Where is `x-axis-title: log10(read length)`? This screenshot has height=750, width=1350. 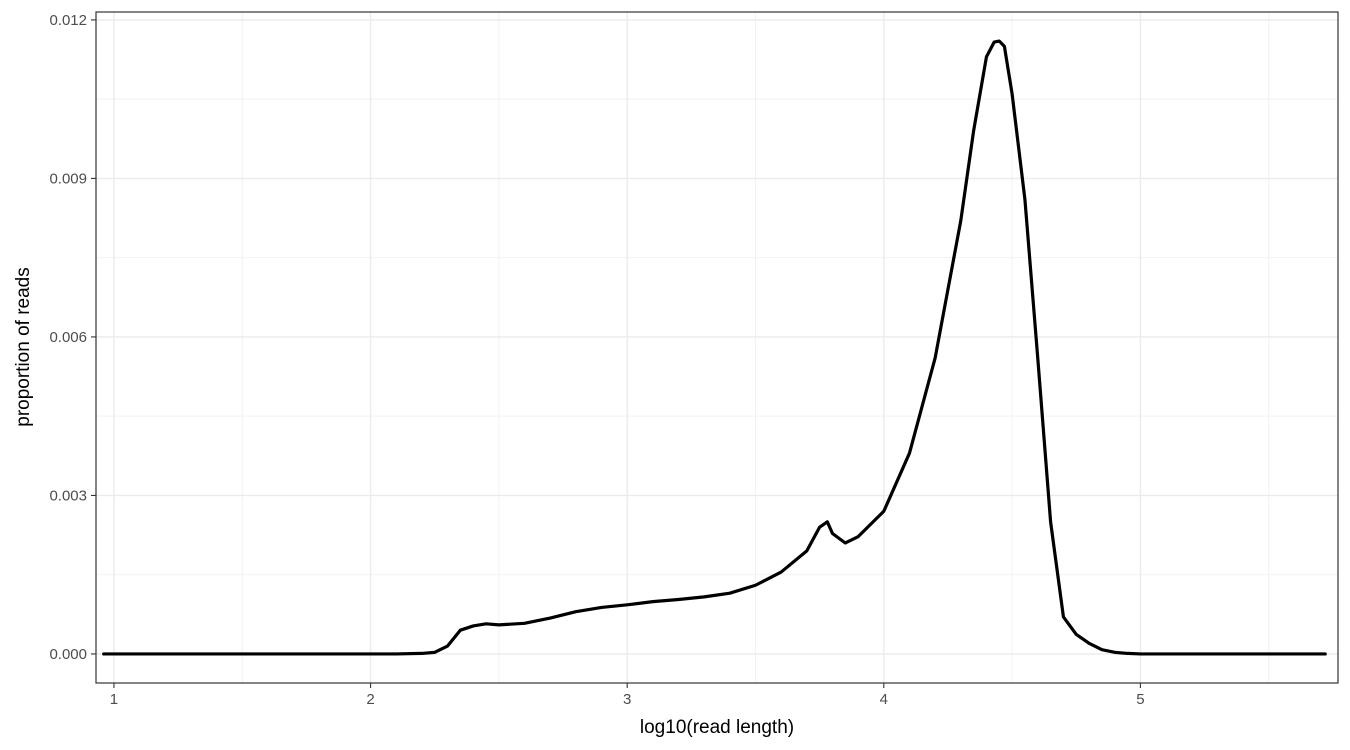 x-axis-title: log10(read length) is located at coordinates (717, 727).